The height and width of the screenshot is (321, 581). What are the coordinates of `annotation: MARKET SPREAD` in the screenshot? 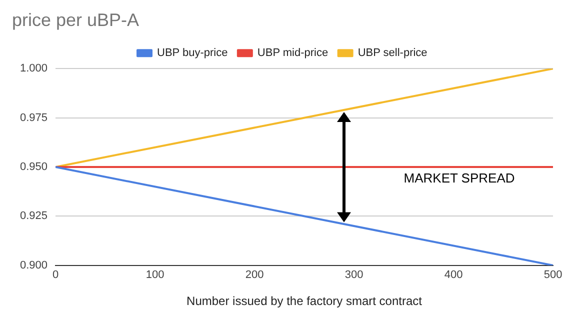 It's located at (459, 178).